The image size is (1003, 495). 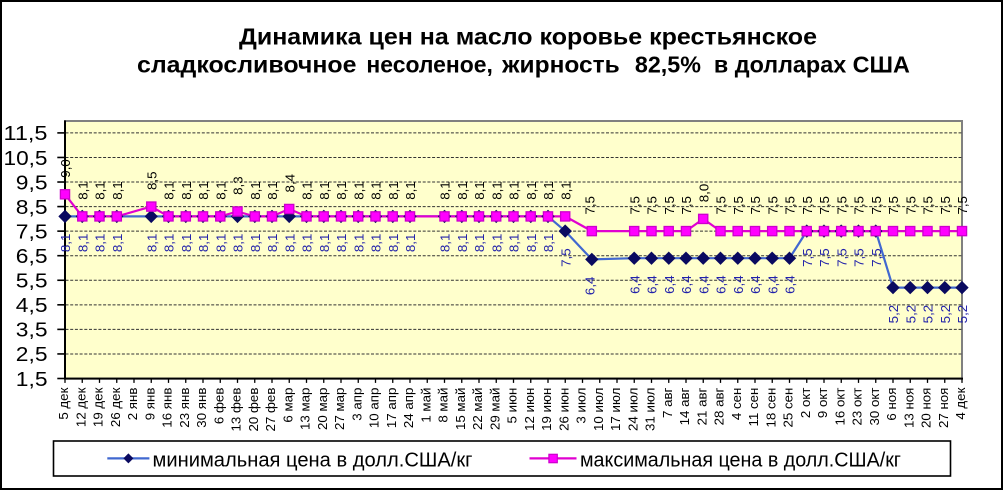 I want to click on svg-text: 13 ноя, so click(x=908, y=408).